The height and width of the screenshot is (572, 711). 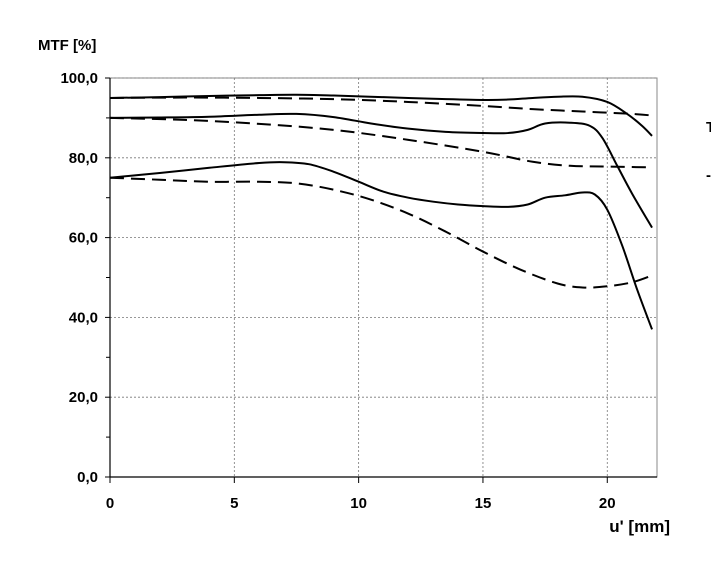 I want to click on series-line-1-dashed, so click(x=381, y=106).